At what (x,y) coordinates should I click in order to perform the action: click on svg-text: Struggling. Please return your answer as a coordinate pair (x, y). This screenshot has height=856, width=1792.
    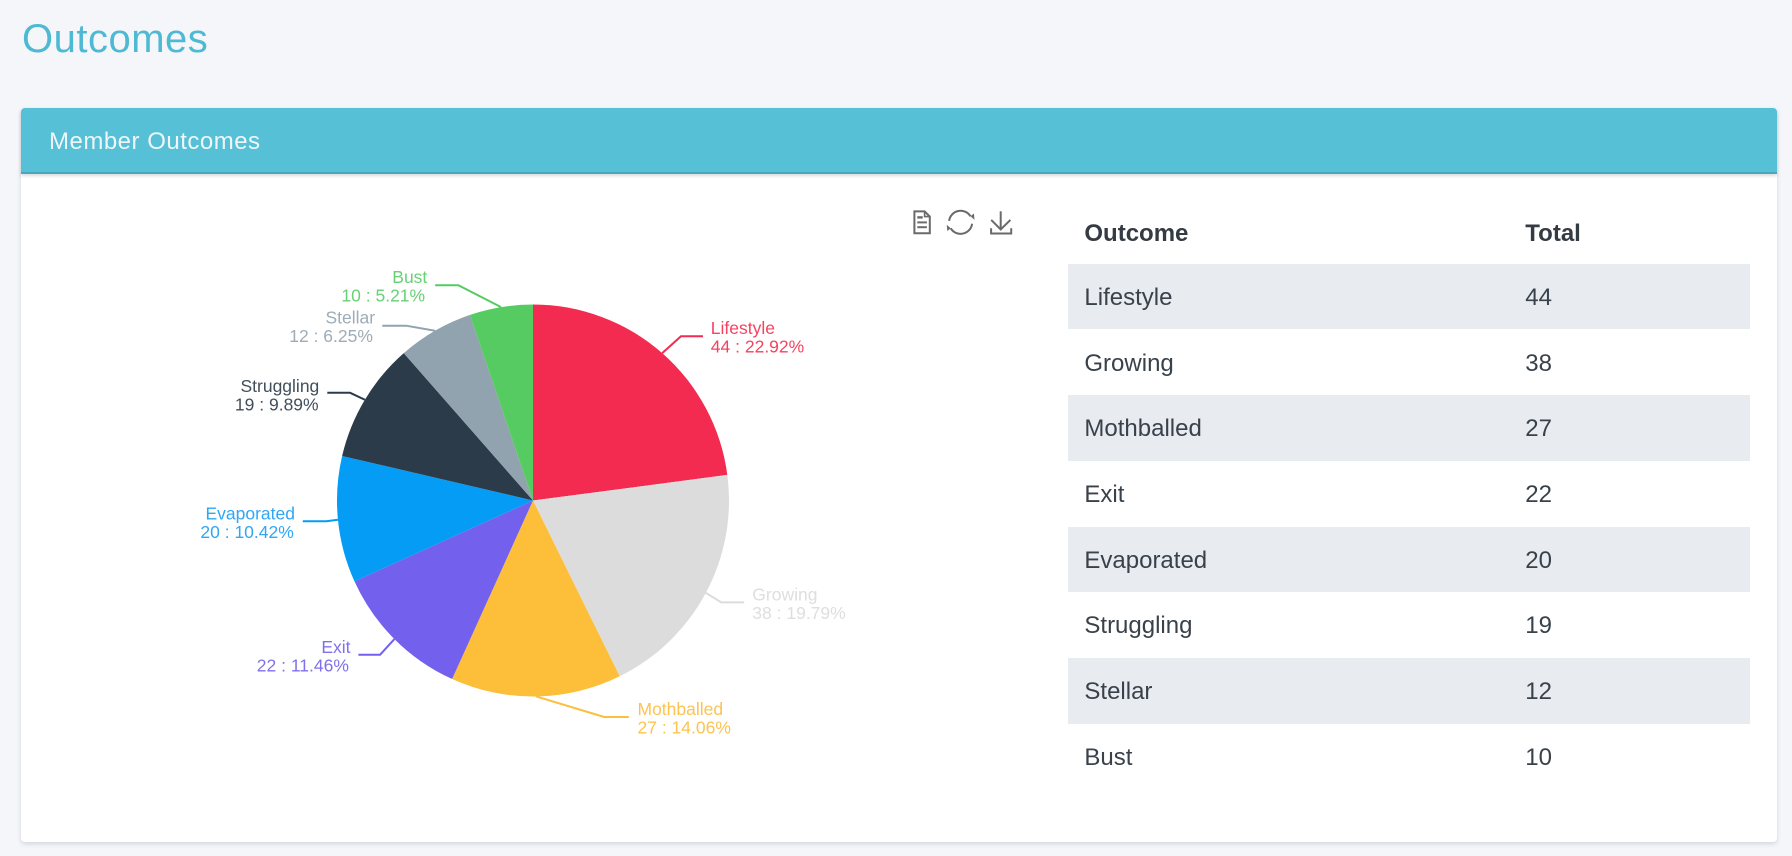
    Looking at the image, I should click on (279, 386).